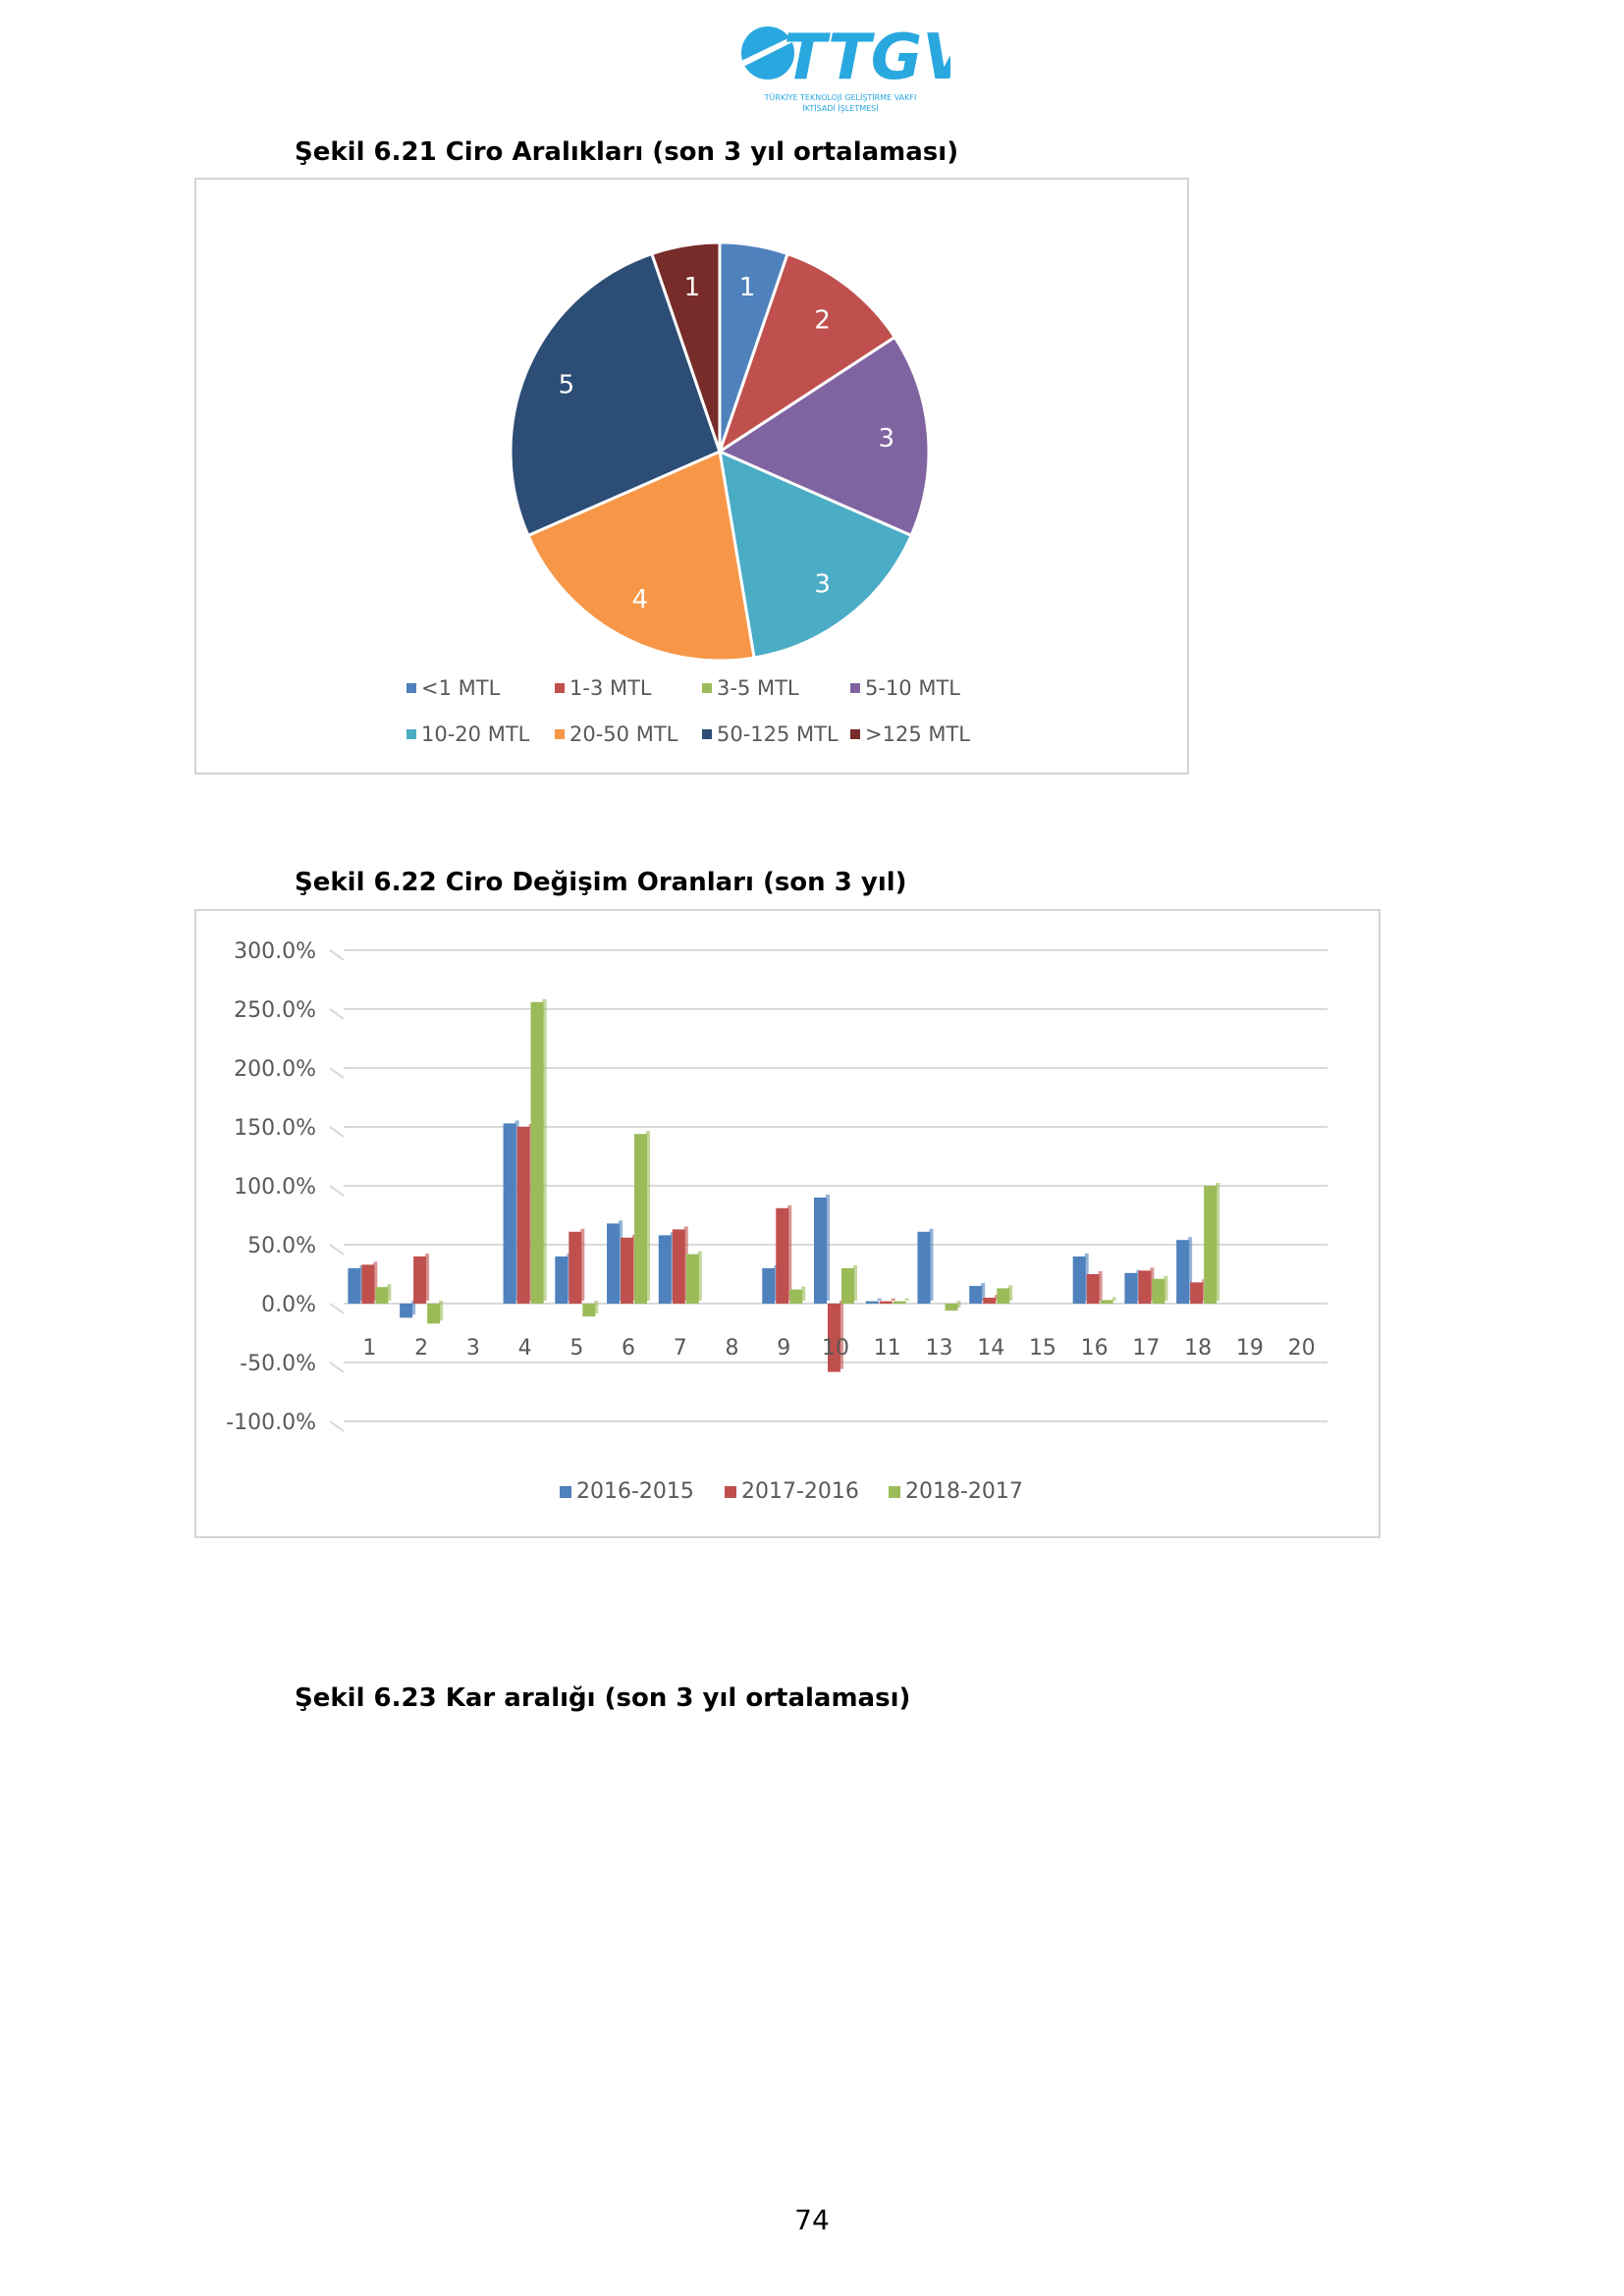 Image resolution: width=1624 pixels, height=2296 pixels. What do you see at coordinates (288, 1305) in the screenshot?
I see `y-tick-label: 0.0%` at bounding box center [288, 1305].